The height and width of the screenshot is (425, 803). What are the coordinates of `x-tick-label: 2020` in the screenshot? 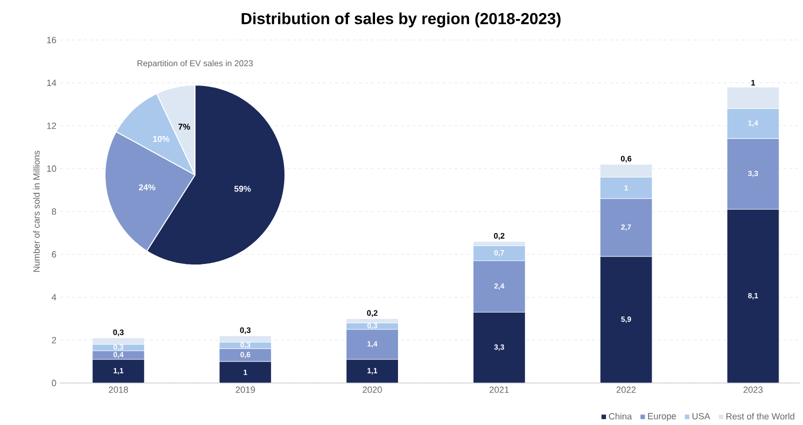 It's located at (372, 389).